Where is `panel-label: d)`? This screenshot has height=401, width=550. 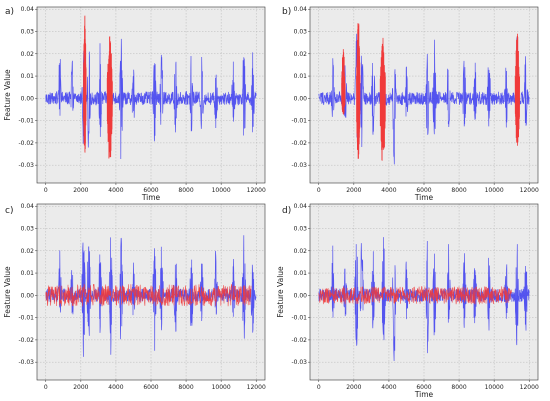 panel-label: d) is located at coordinates (286, 211).